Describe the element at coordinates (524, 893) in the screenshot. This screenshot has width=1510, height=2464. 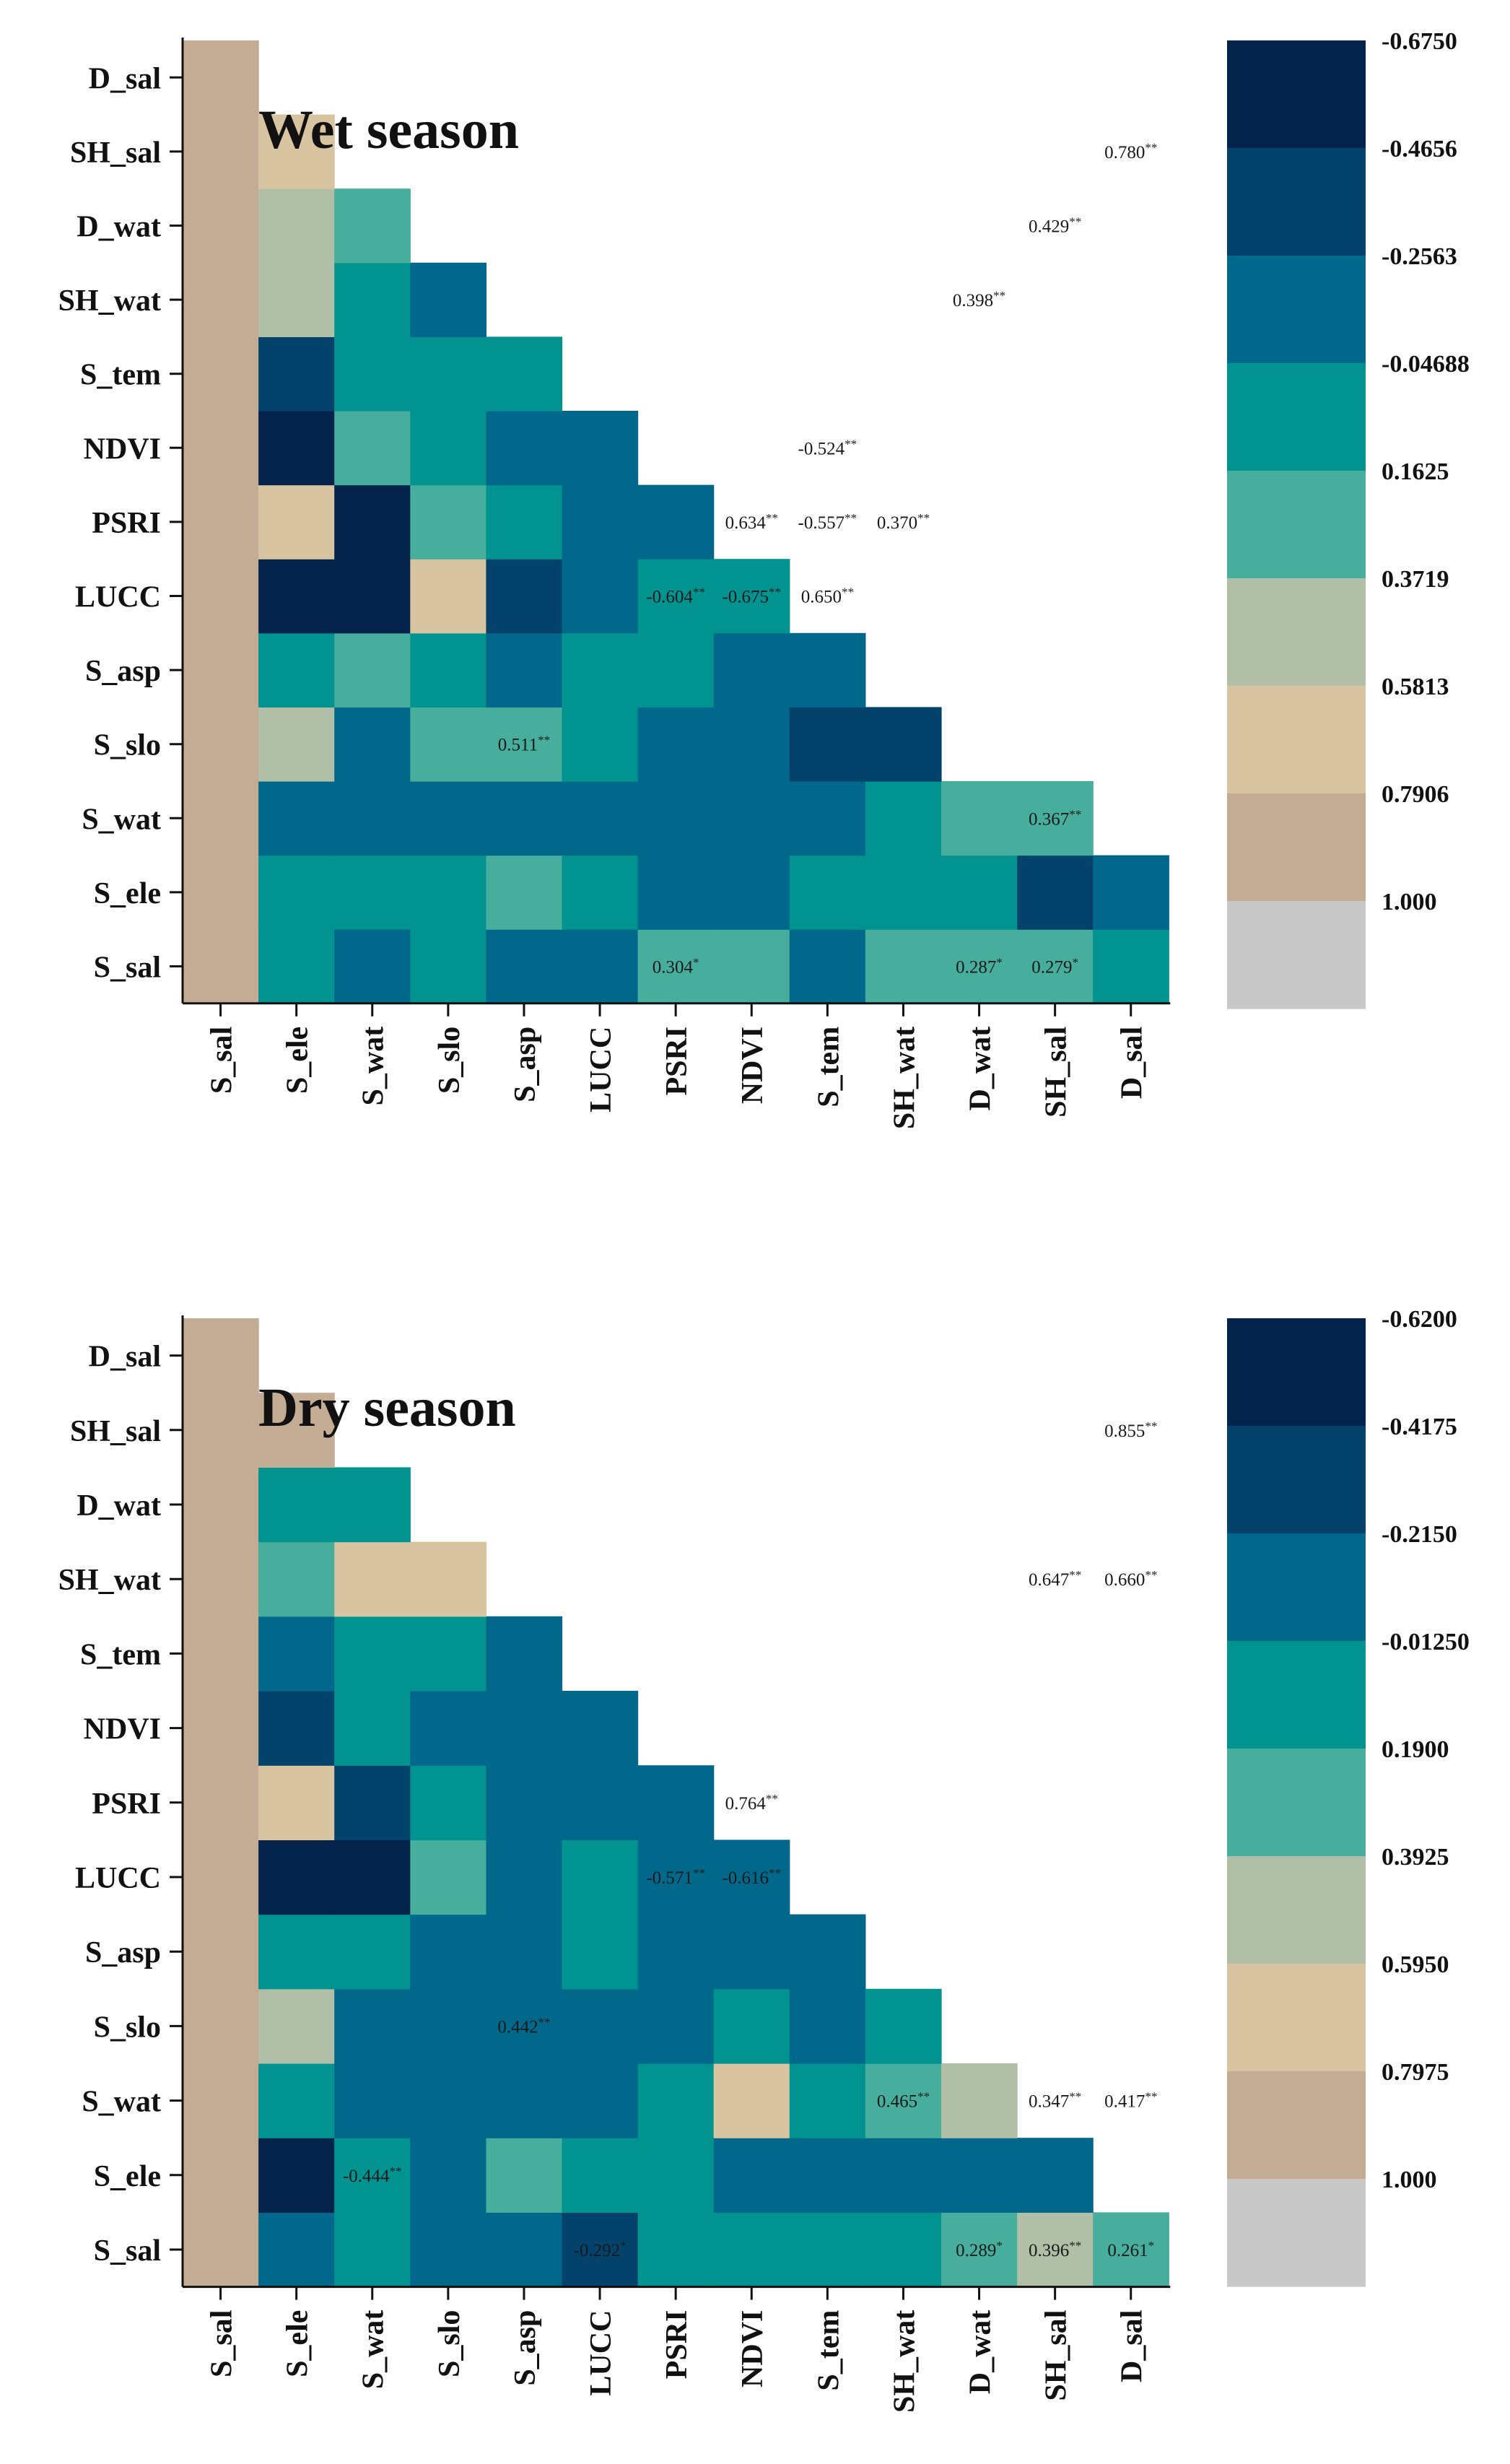
I see `heatmap-cell-s-ele-s-asp` at that location.